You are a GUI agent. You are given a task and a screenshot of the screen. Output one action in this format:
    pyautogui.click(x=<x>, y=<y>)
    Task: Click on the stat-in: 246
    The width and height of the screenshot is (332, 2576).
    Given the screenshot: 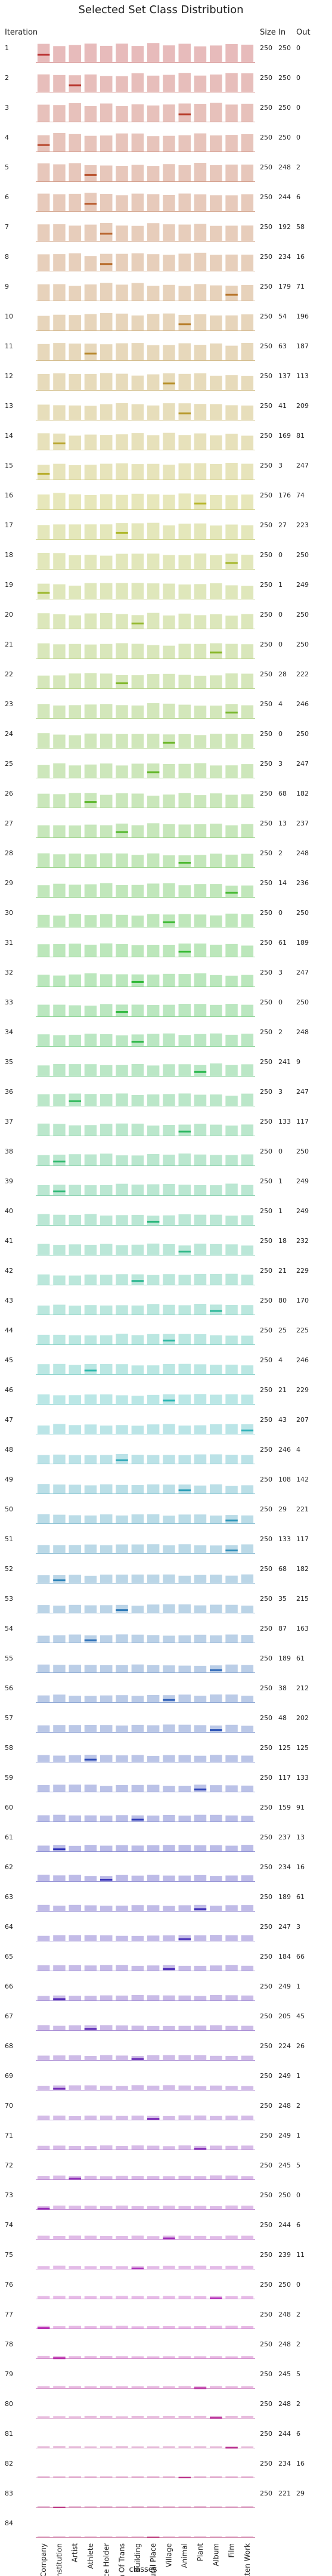 What is the action you would take?
    pyautogui.click(x=284, y=1450)
    